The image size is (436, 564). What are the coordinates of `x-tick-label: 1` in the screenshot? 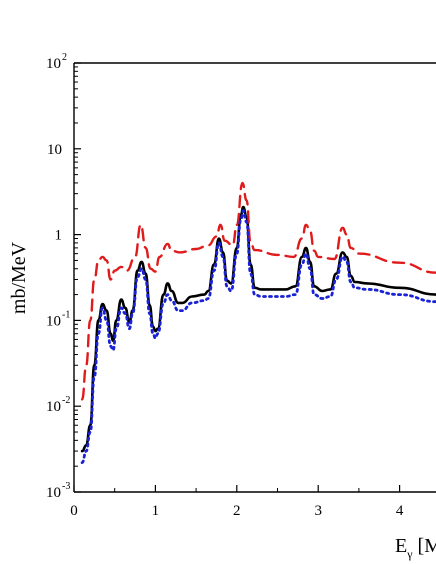 It's located at (156, 511).